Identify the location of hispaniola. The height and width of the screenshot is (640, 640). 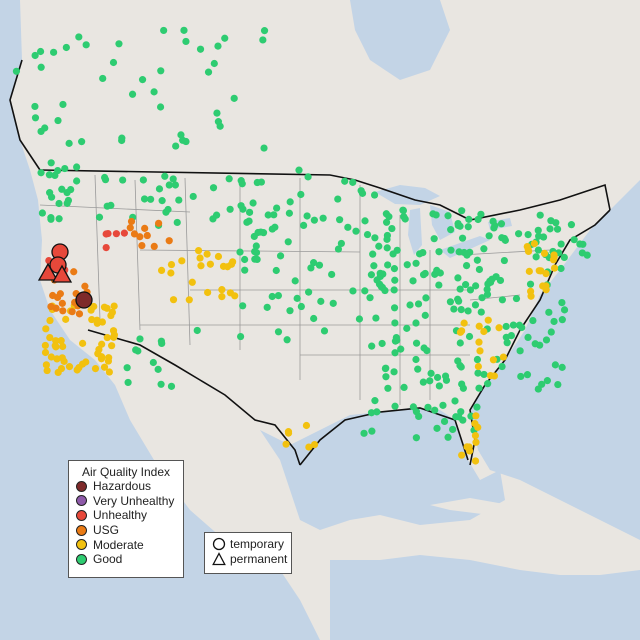
(572, 530).